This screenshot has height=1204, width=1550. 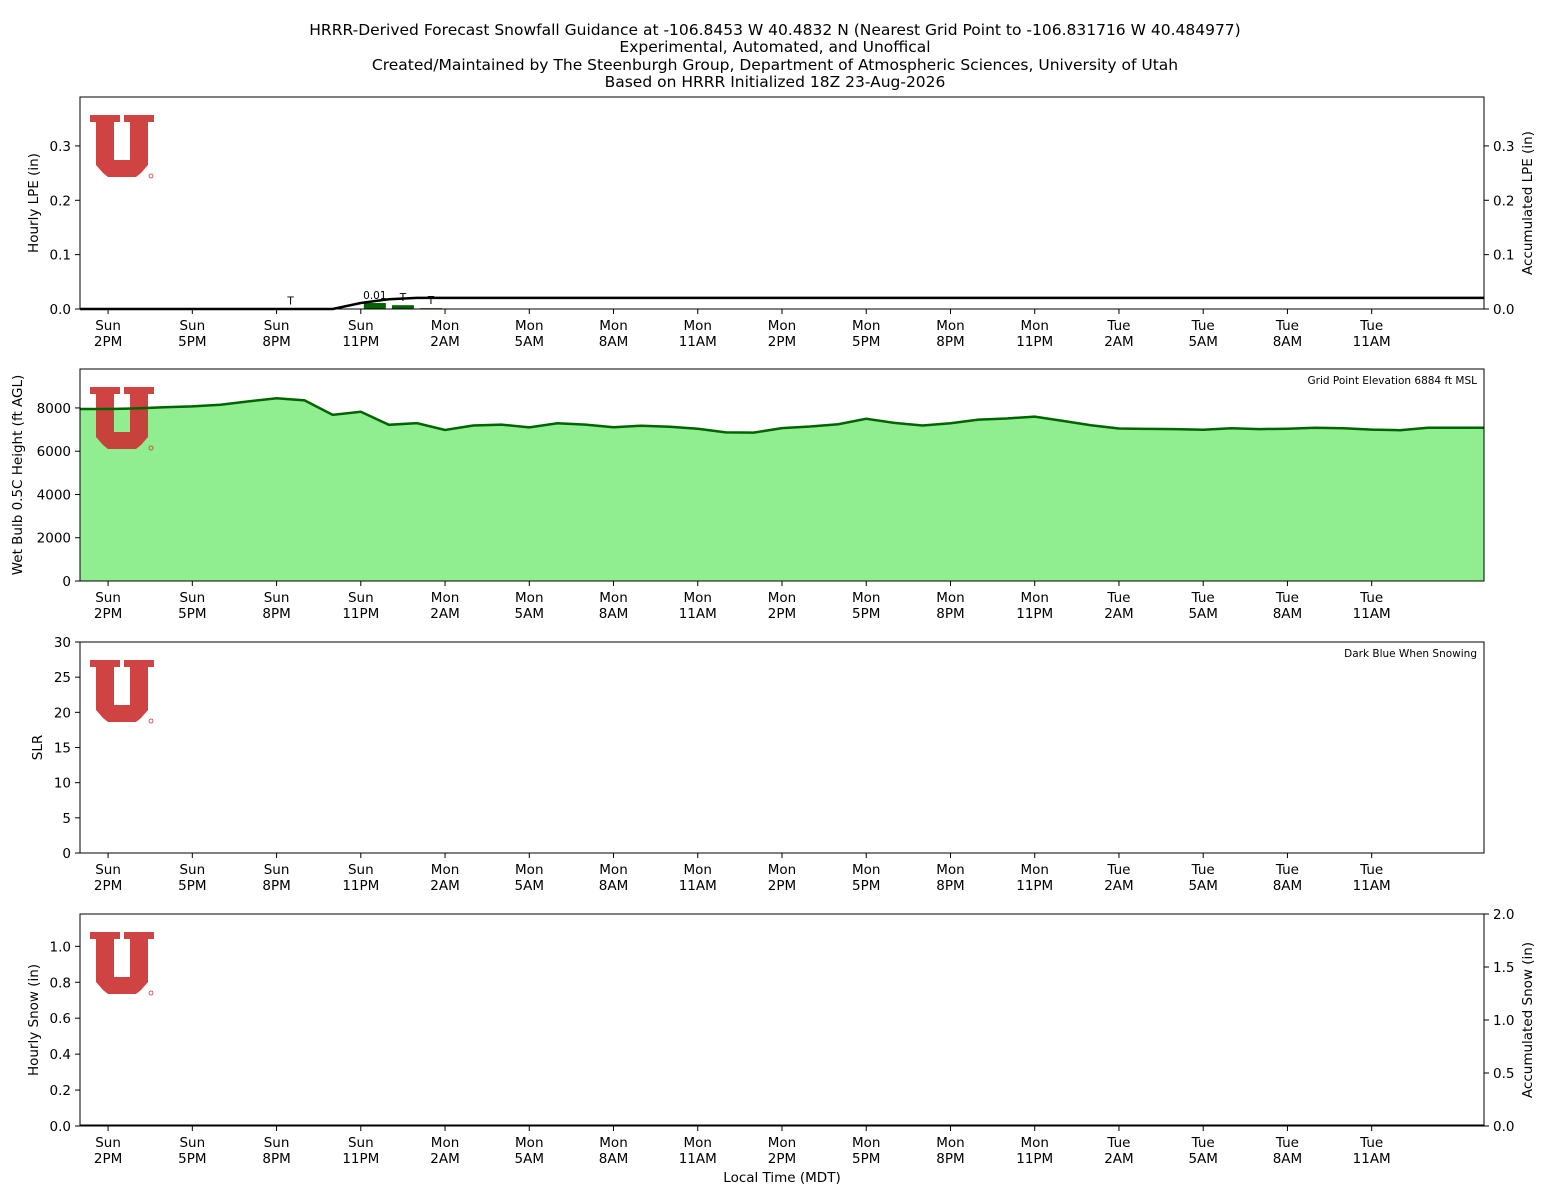 I want to click on y-tick-label: 10, so click(x=62, y=784).